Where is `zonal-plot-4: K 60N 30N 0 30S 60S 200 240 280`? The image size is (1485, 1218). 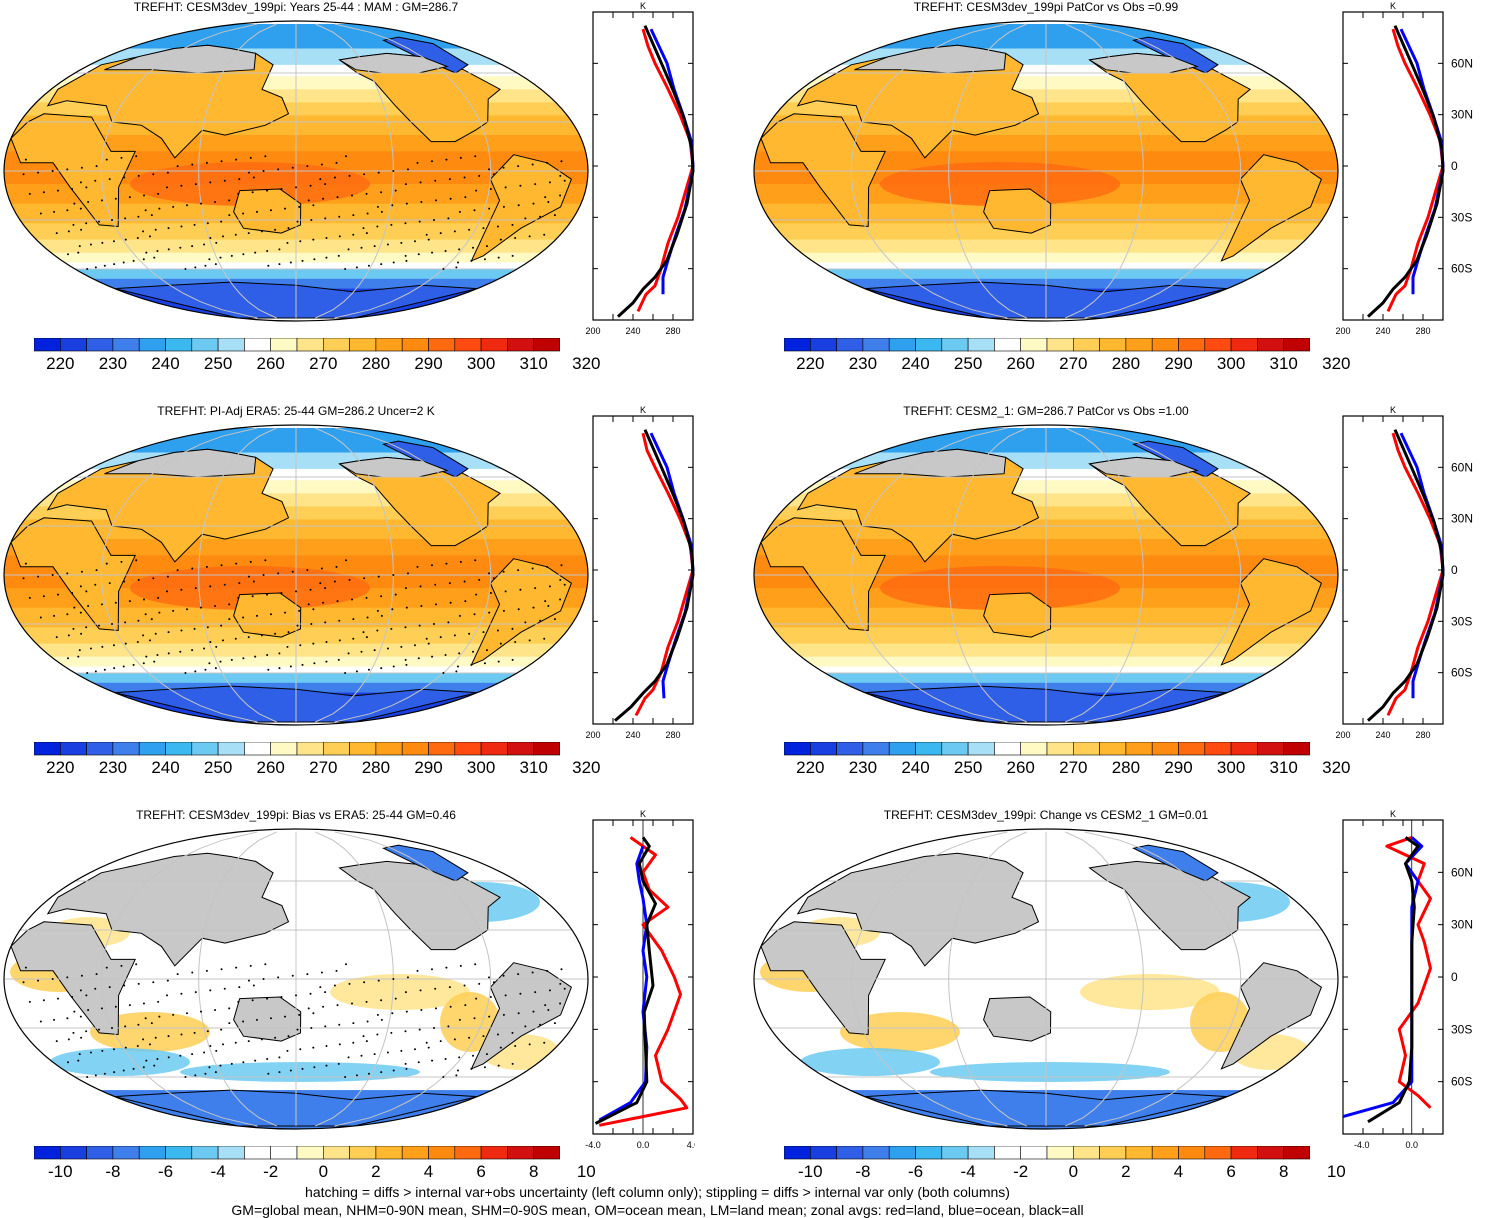
zonal-plot-4: K 60N 30N 0 30S 60S 200 240 280 is located at coordinates (1404, 572).